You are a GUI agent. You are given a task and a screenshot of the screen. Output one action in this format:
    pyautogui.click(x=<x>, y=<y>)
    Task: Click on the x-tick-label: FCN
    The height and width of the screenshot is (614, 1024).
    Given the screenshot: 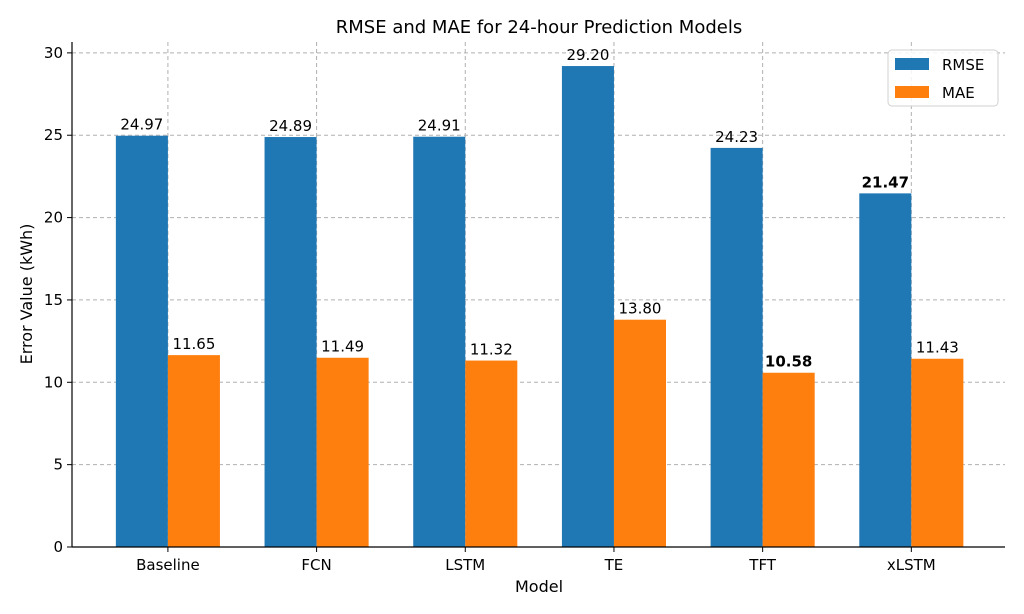 What is the action you would take?
    pyautogui.click(x=316, y=565)
    